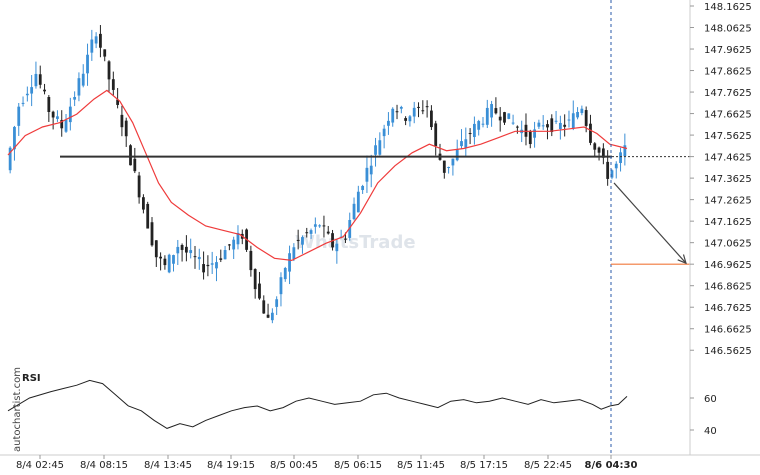  What do you see at coordinates (294, 465) in the screenshot?
I see `time-tick-label: 8/5 00:45` at bounding box center [294, 465].